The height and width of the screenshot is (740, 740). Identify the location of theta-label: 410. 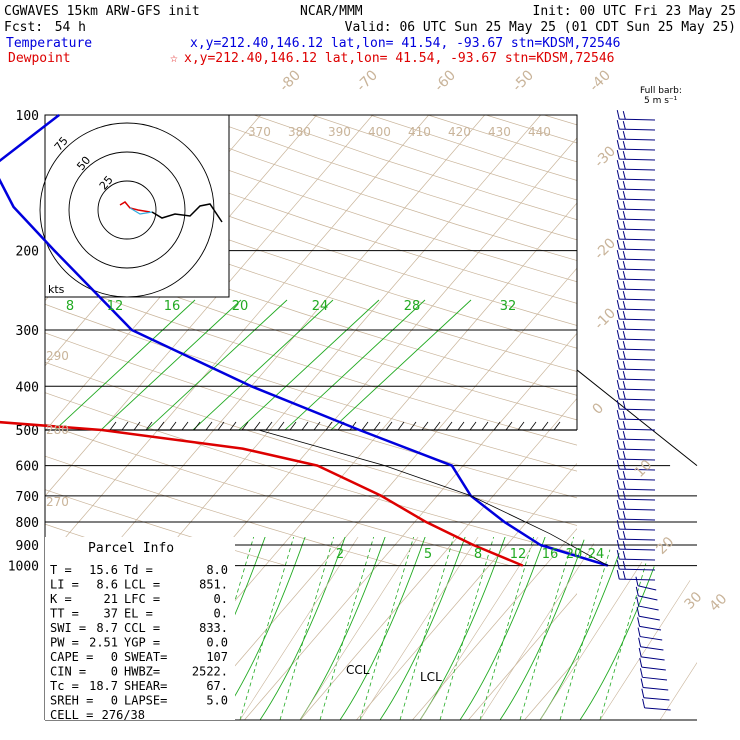
(419, 132).